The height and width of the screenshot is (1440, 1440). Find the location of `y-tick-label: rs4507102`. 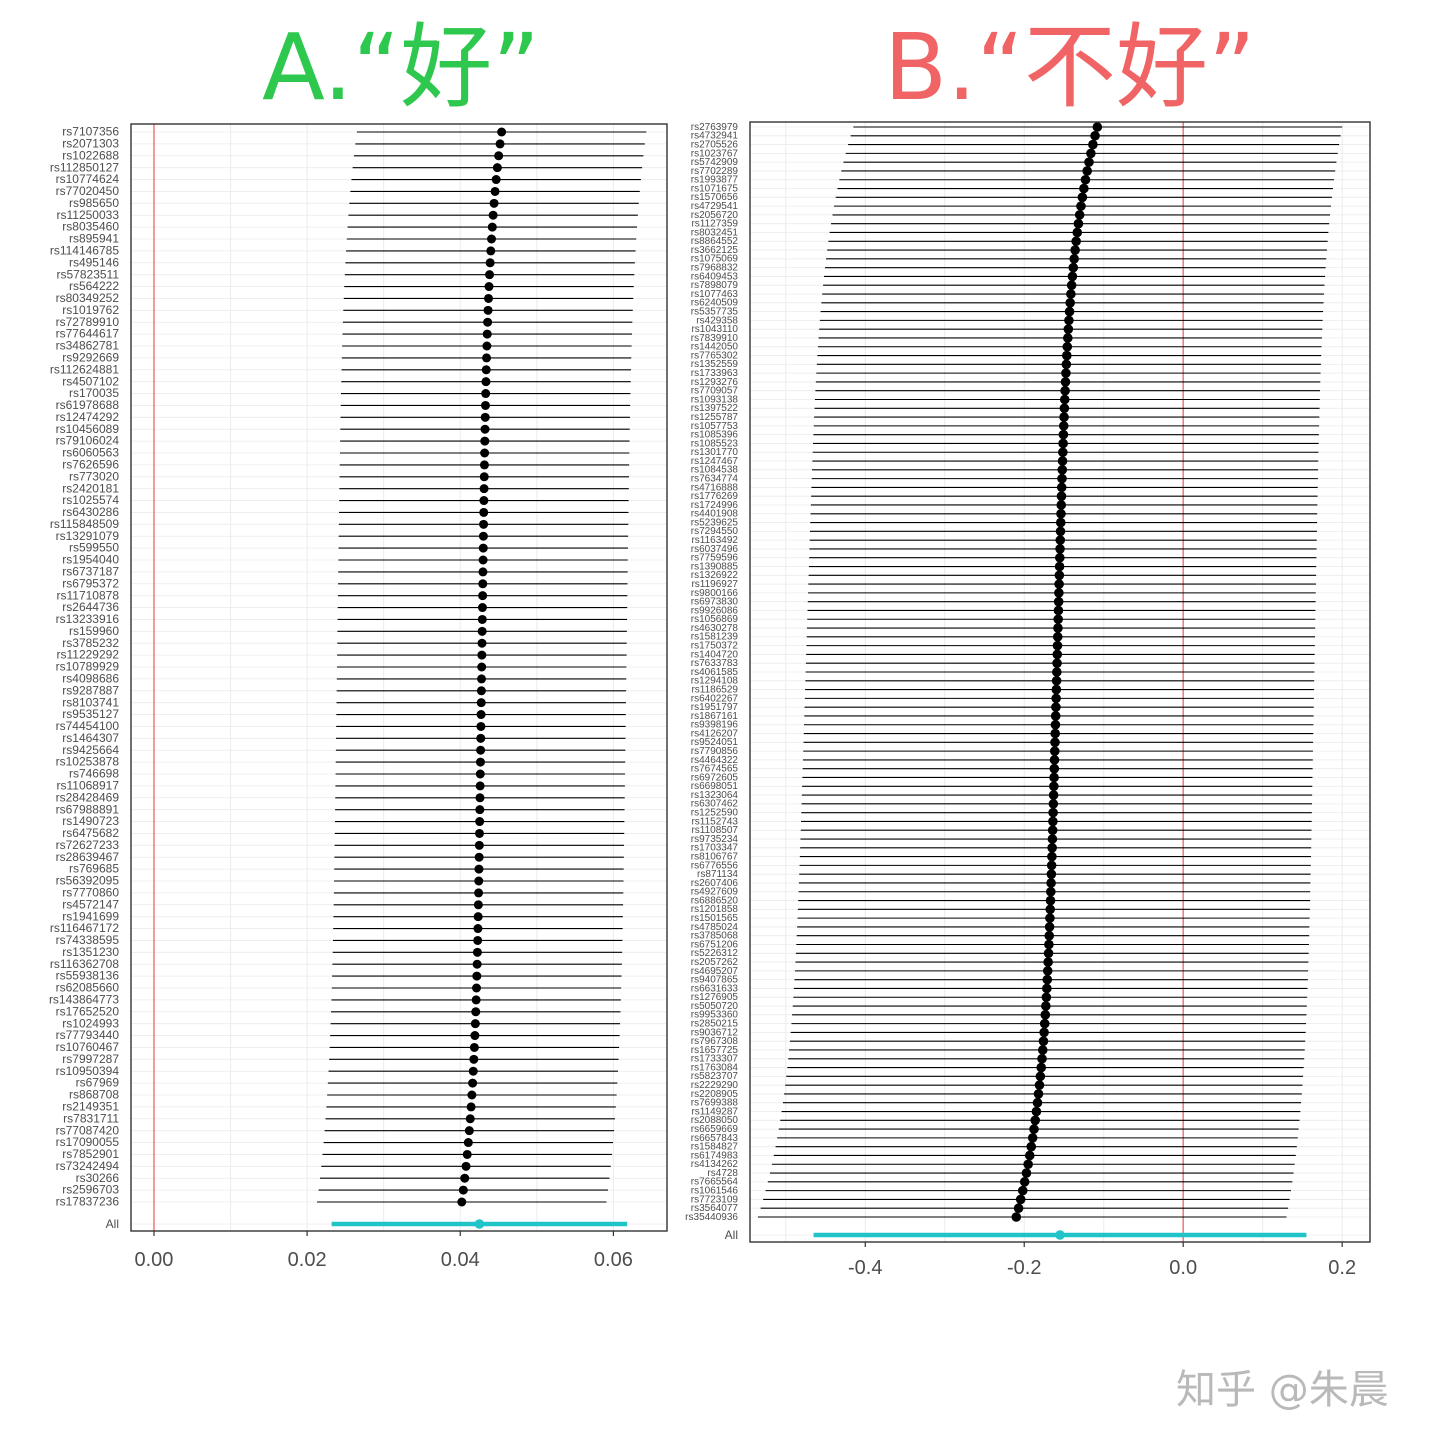

y-tick-label: rs4507102 is located at coordinates (90, 381).